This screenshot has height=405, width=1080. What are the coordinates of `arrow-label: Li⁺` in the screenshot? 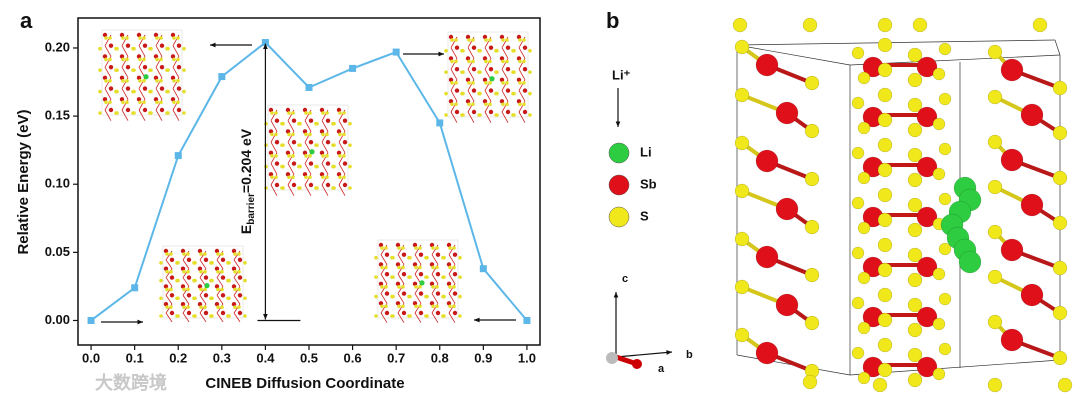 It's located at (621, 74).